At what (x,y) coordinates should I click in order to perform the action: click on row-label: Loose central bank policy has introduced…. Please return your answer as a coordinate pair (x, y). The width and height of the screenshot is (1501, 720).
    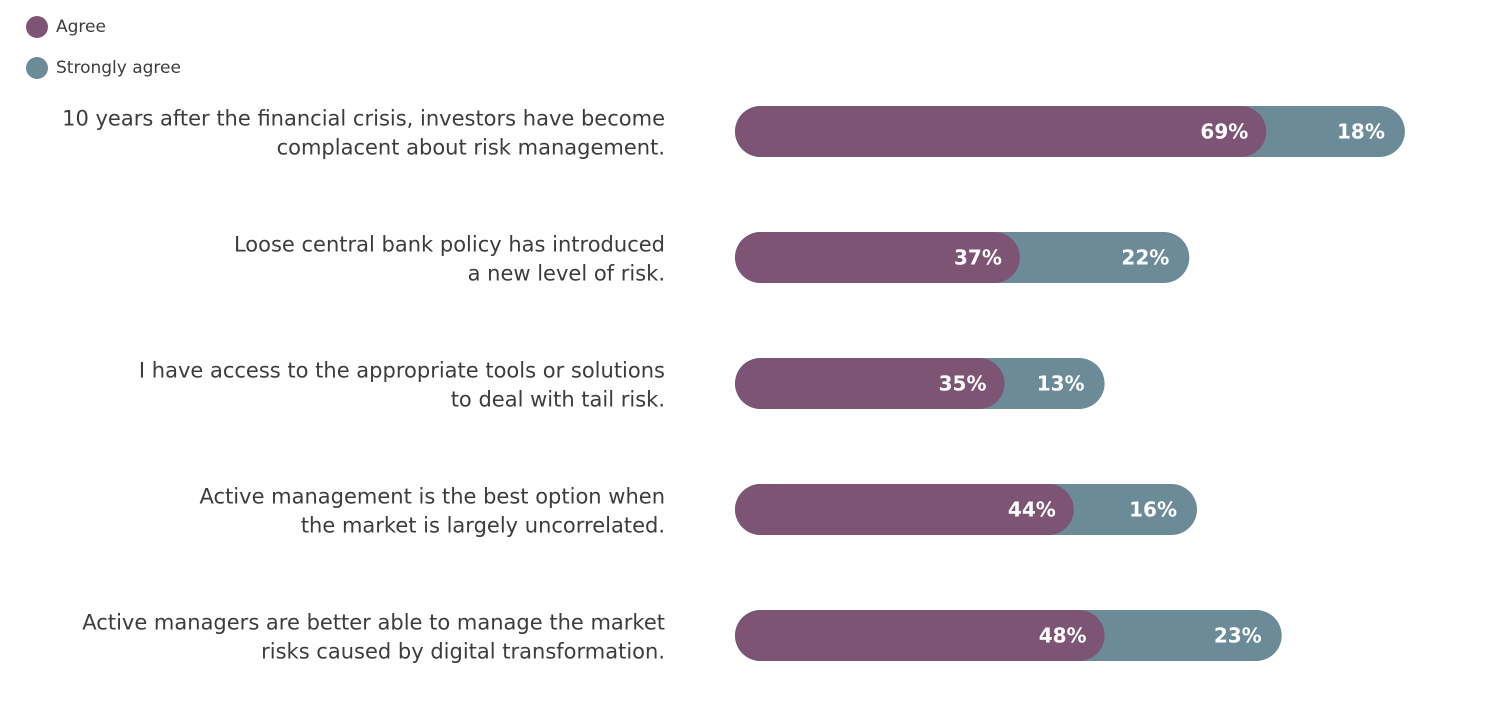
    Looking at the image, I should click on (449, 259).